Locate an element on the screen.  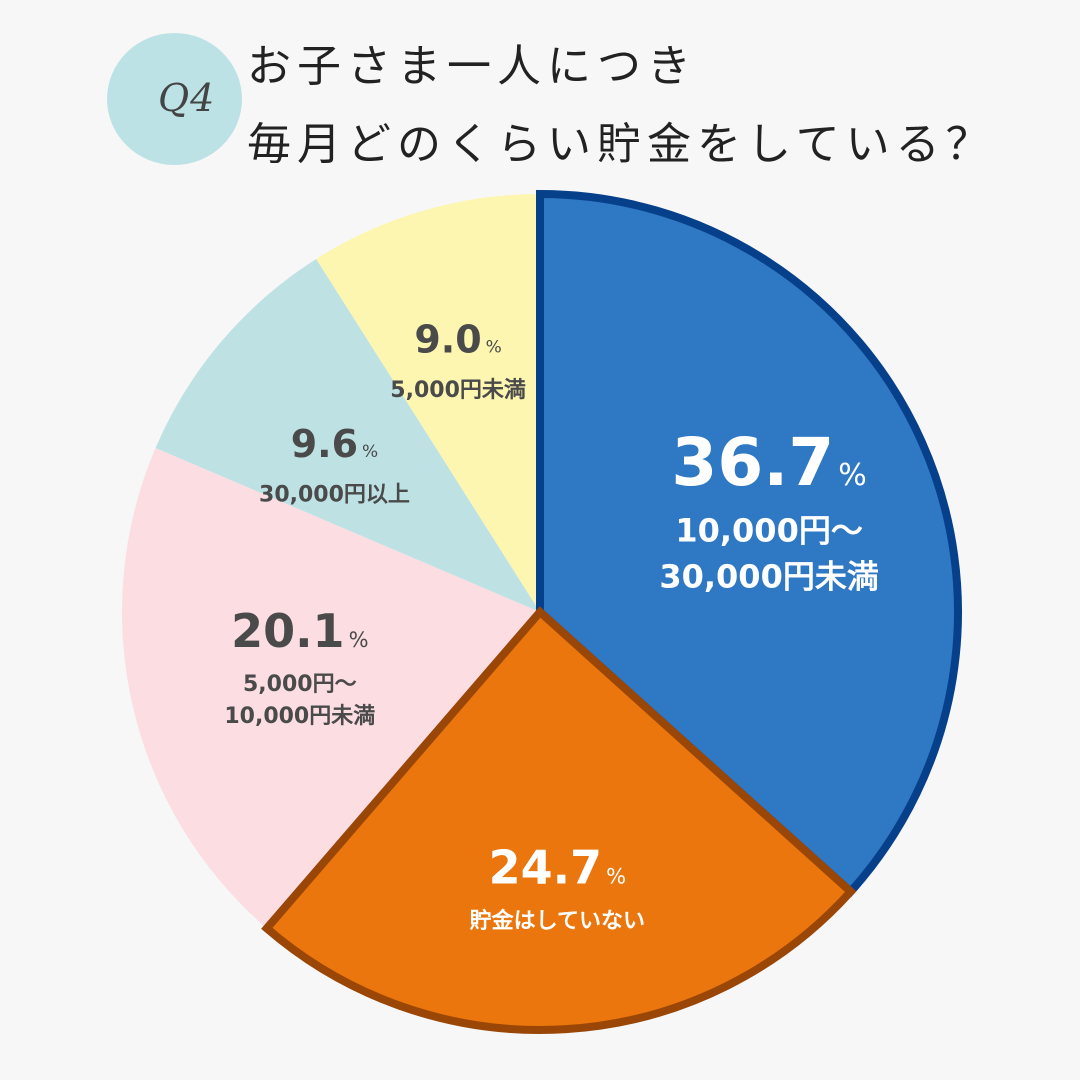
slice-percentage: 24.7% is located at coordinates (557, 867).